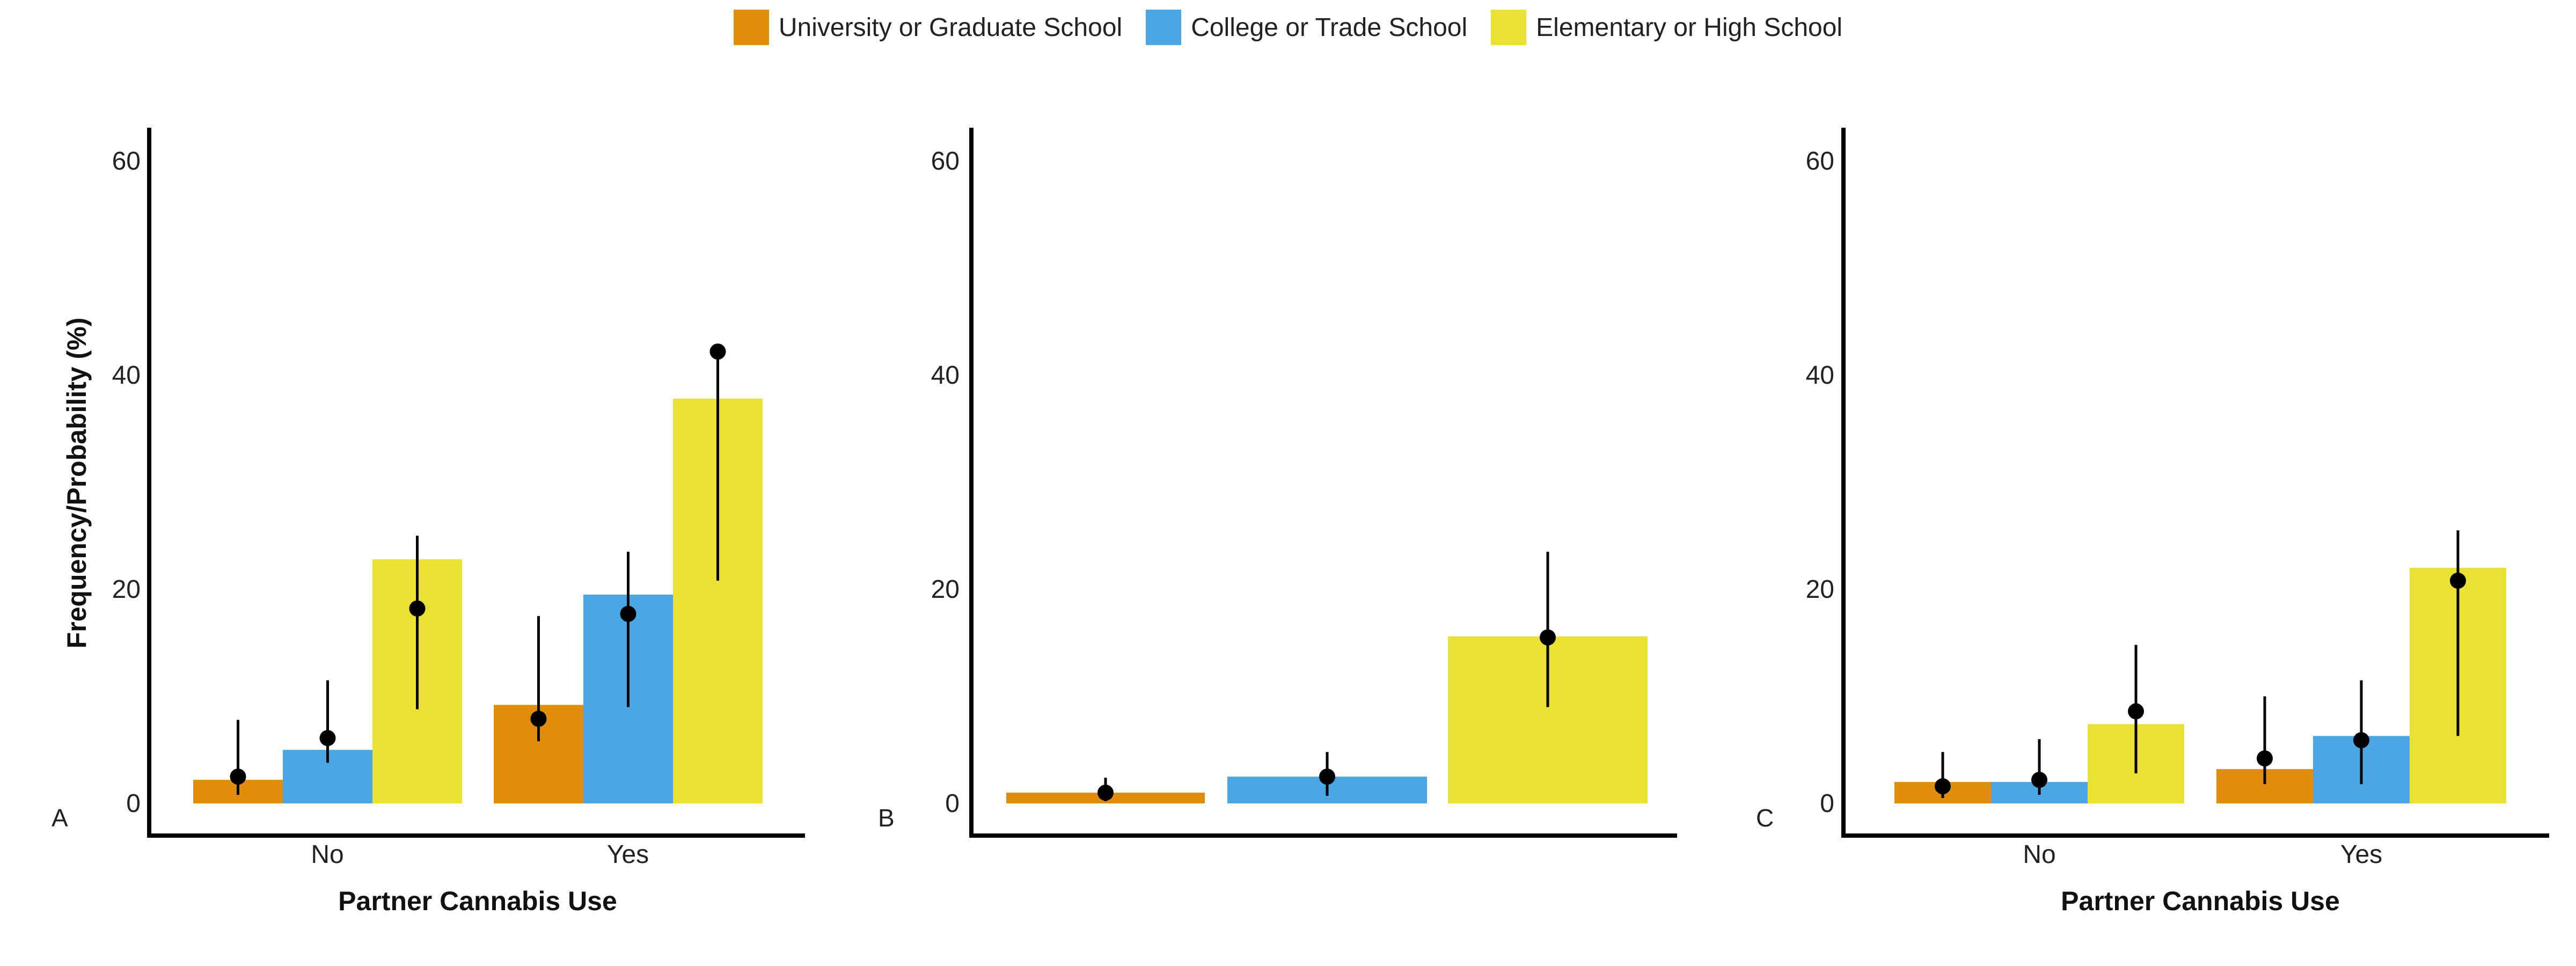  I want to click on panel-c-point-yes-university-or-graduate-school, so click(2265, 758).